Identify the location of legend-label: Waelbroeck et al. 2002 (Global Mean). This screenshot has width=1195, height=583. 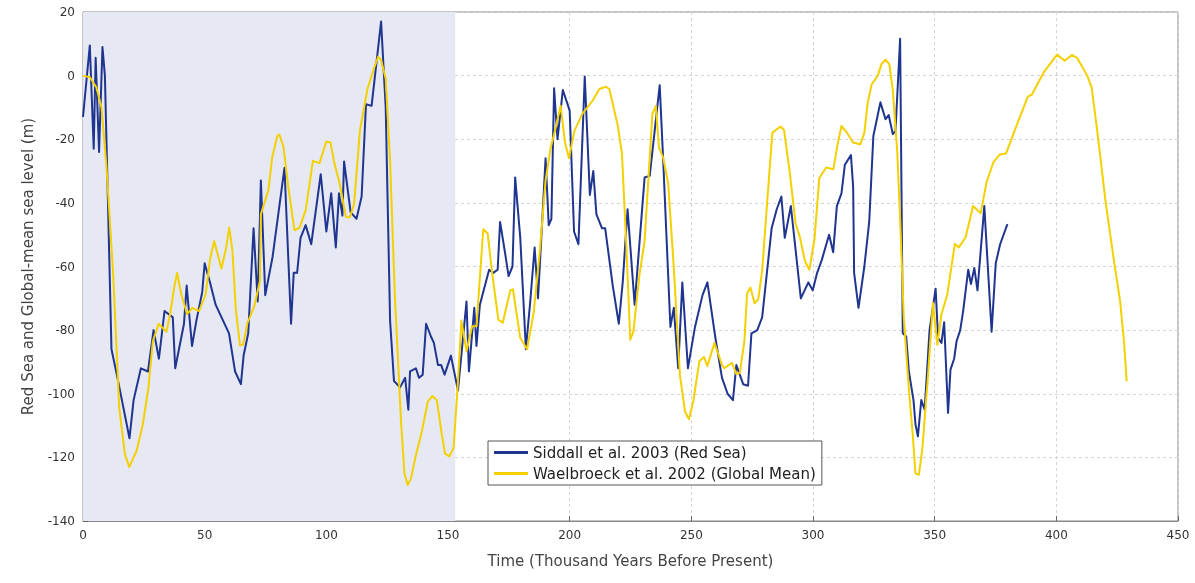
(674, 473).